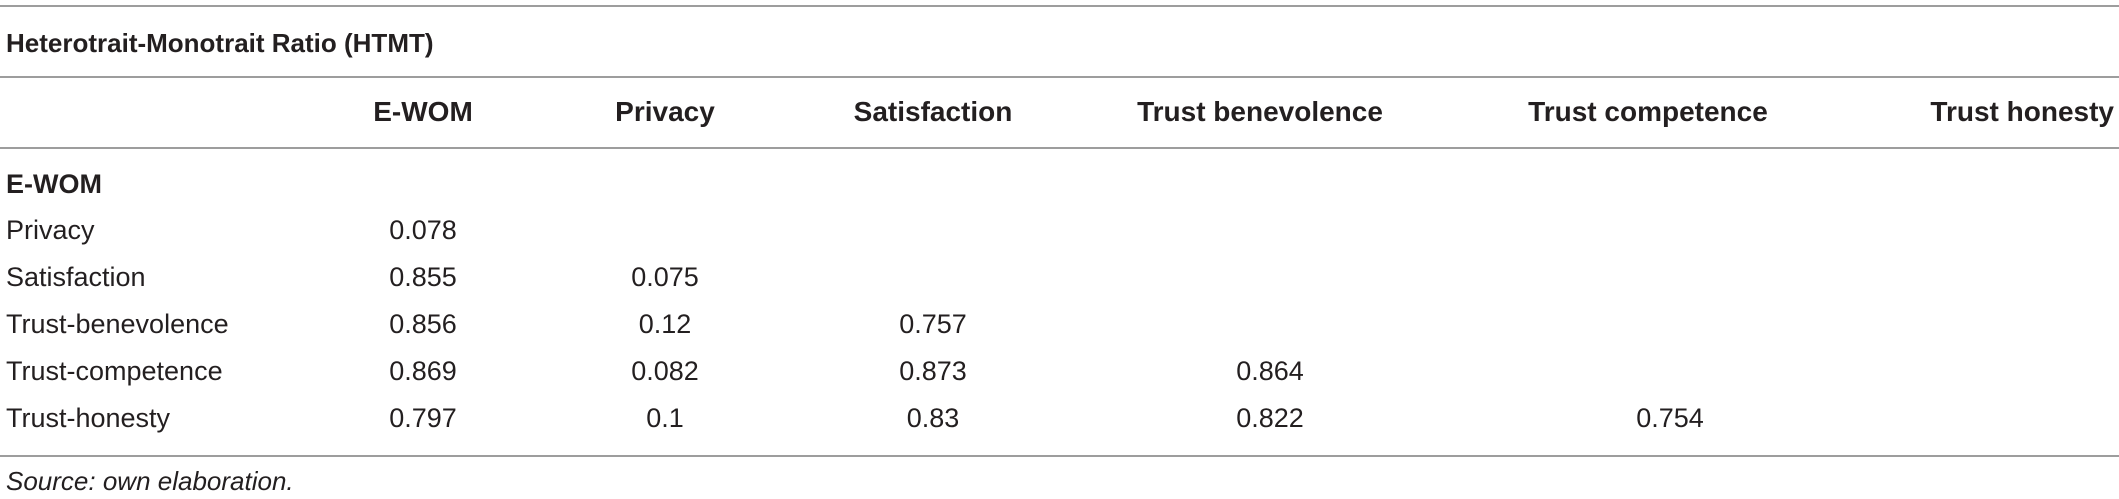 Image resolution: width=2119 pixels, height=499 pixels. Describe the element at coordinates (2022, 111) in the screenshot. I see `column-header-trust-honesty: Trust honesty` at that location.